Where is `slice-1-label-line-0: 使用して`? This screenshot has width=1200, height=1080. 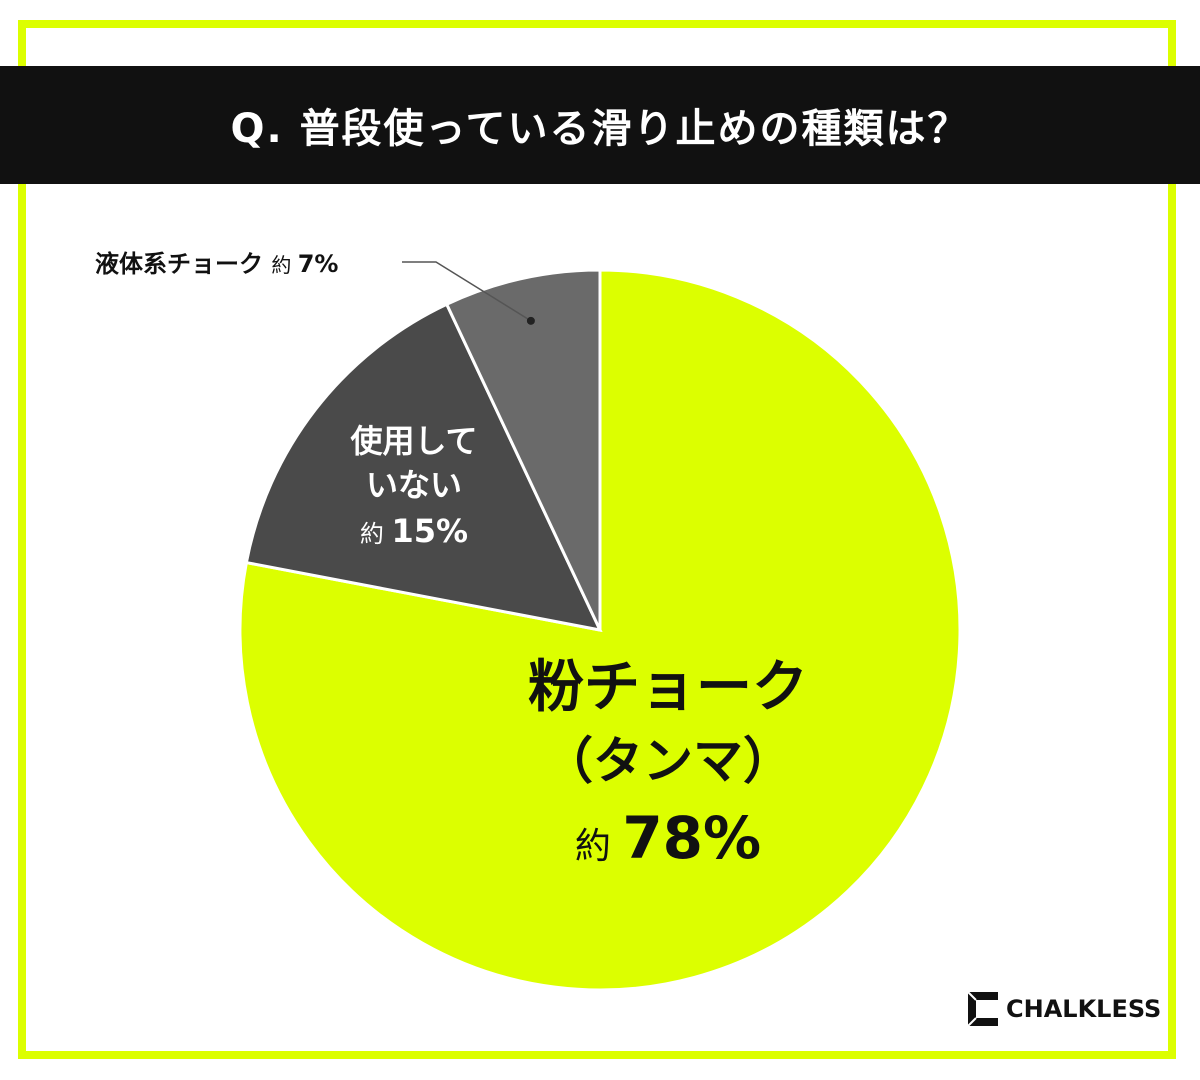 slice-1-label-line-0: 使用して is located at coordinates (413, 441).